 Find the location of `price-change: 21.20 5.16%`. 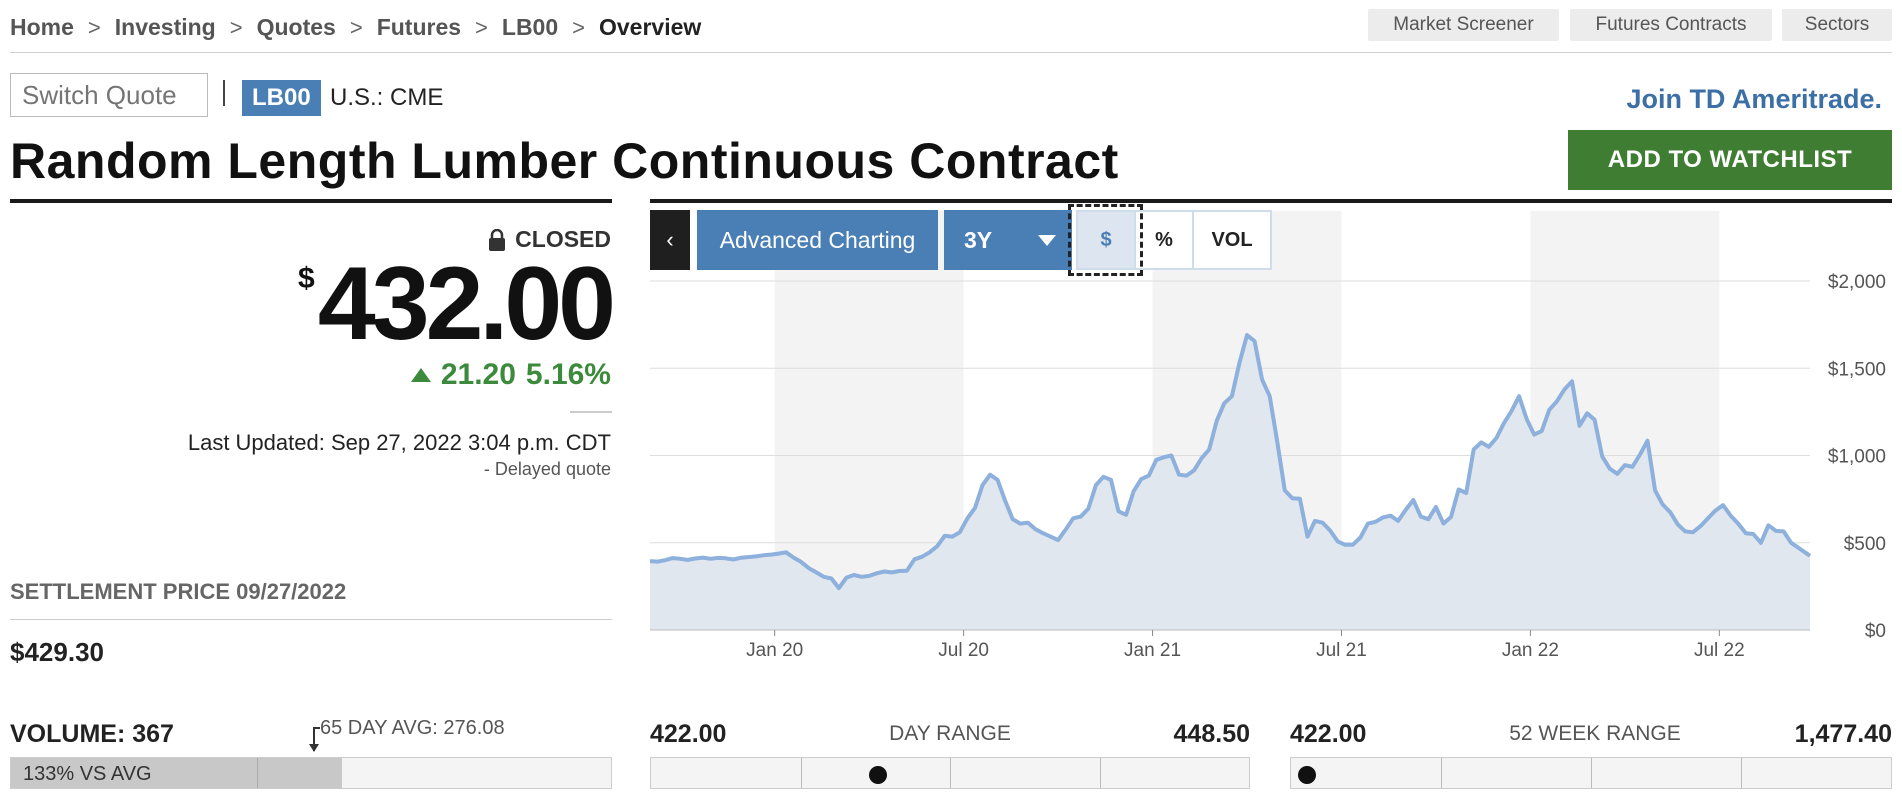

price-change: 21.20 5.16% is located at coordinates (510, 375).